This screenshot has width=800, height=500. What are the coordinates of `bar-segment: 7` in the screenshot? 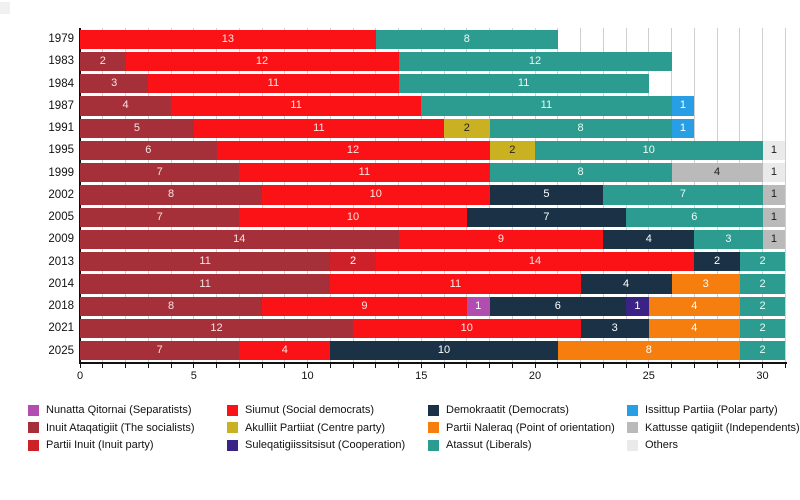 It's located at (160, 351).